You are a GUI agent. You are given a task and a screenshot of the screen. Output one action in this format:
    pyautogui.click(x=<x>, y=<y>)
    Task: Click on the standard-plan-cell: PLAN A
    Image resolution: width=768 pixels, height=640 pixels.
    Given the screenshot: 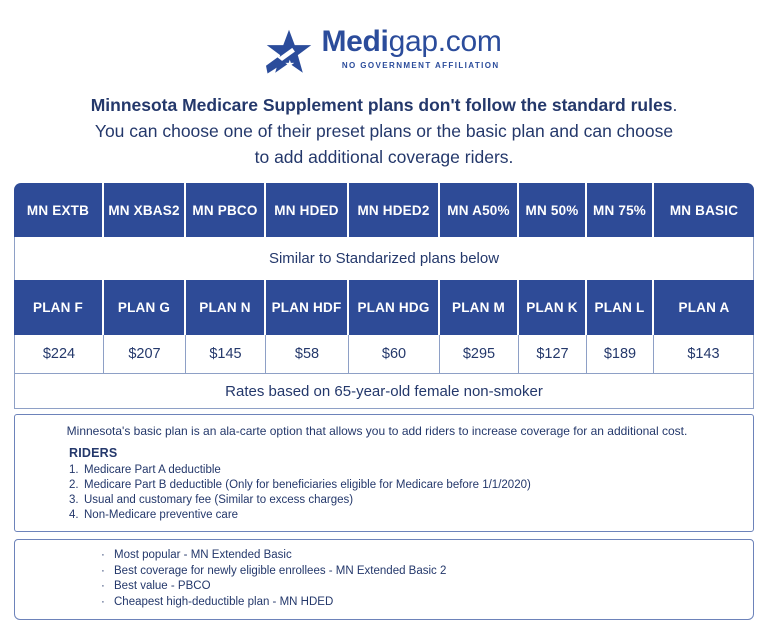 What is the action you would take?
    pyautogui.click(x=704, y=307)
    